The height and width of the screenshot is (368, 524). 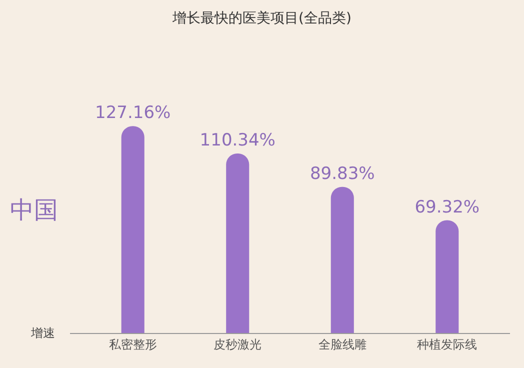 What do you see at coordinates (447, 344) in the screenshot?
I see `x-tick-label: 种植发际线` at bounding box center [447, 344].